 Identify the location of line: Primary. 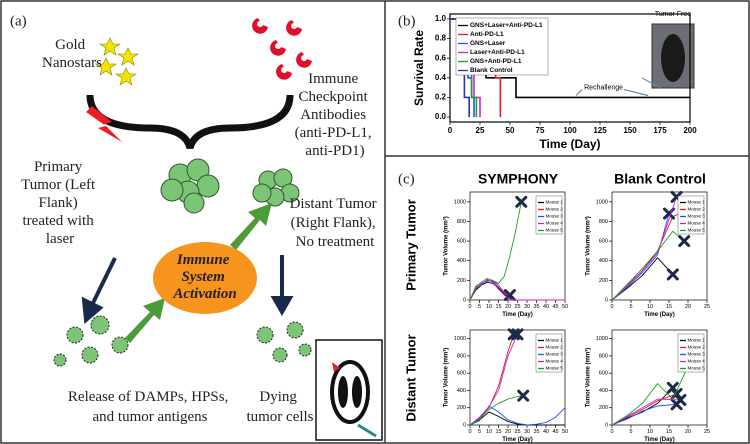
(58, 167).